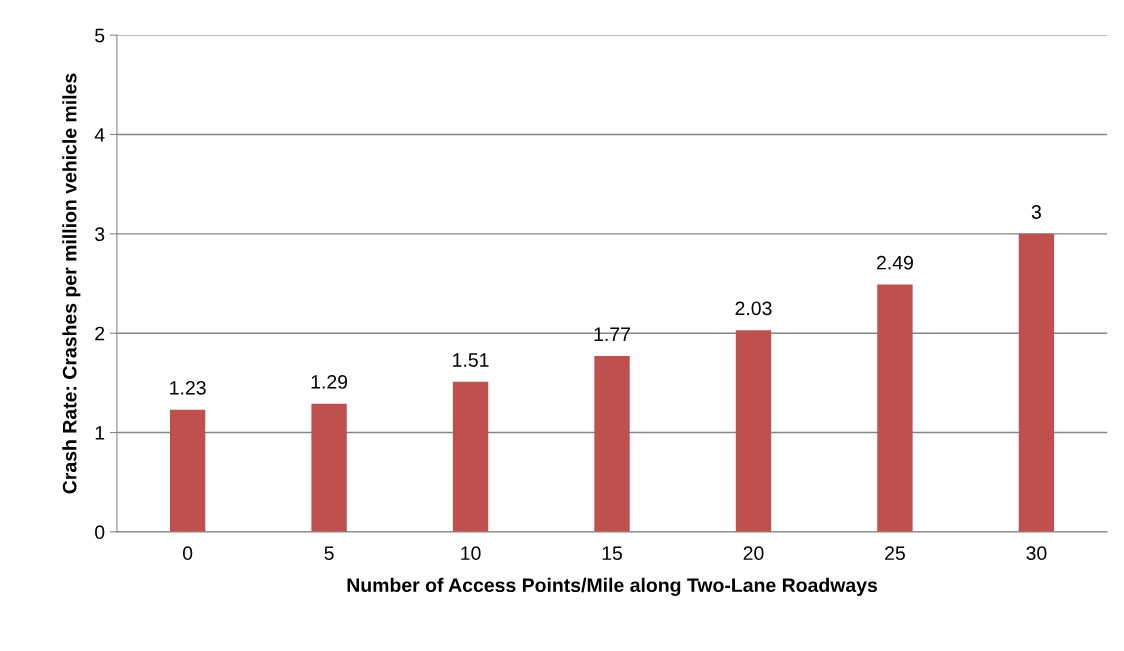 The height and width of the screenshot is (651, 1124). Describe the element at coordinates (100, 532) in the screenshot. I see `y-tick-label: 0` at that location.